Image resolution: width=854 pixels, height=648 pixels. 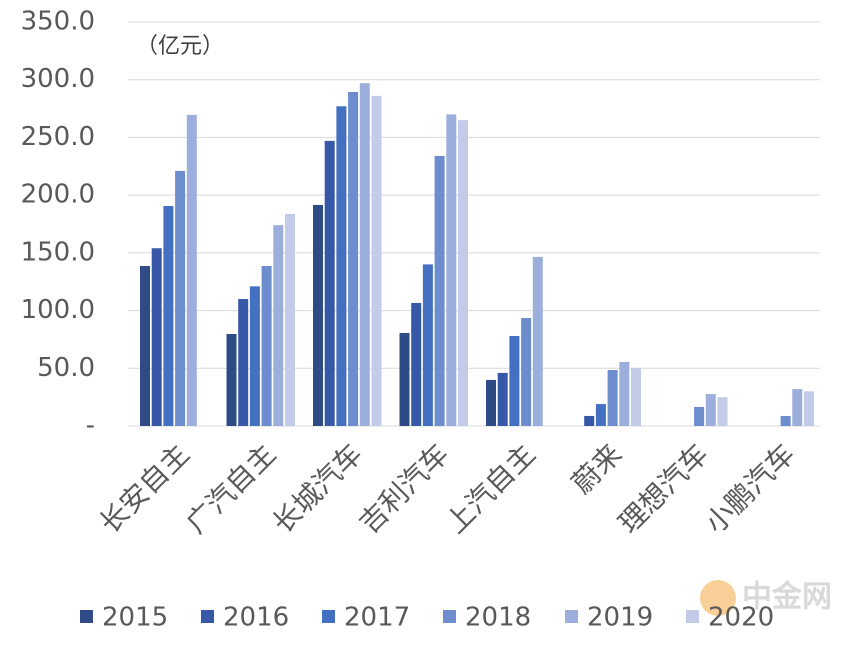 I want to click on legend-label: 2019, so click(x=620, y=618).